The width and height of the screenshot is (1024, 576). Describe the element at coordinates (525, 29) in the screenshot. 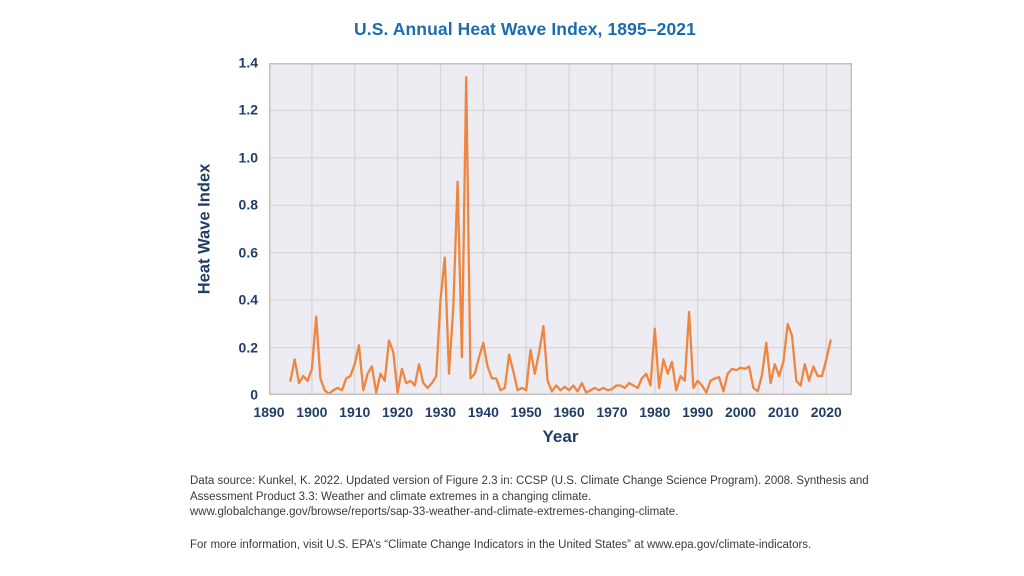

I see `chart-title: U.S. Annual Heat Wave Index, 1895–2021` at that location.